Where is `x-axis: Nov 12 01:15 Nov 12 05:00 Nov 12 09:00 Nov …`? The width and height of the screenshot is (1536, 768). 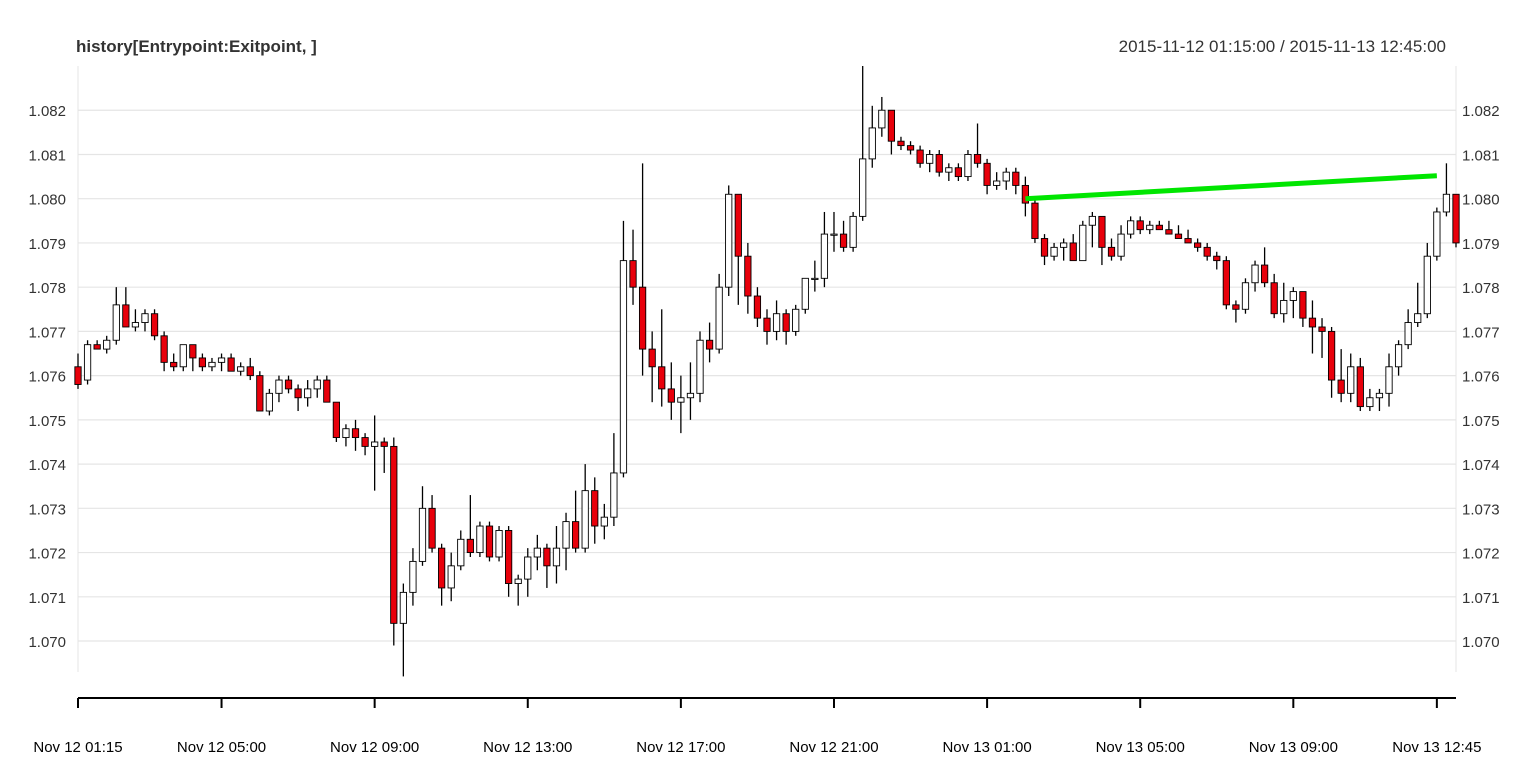
x-axis: Nov 12 01:15 Nov 12 05:00 Nov 12 09:00 Nov … is located at coordinates (757, 726).